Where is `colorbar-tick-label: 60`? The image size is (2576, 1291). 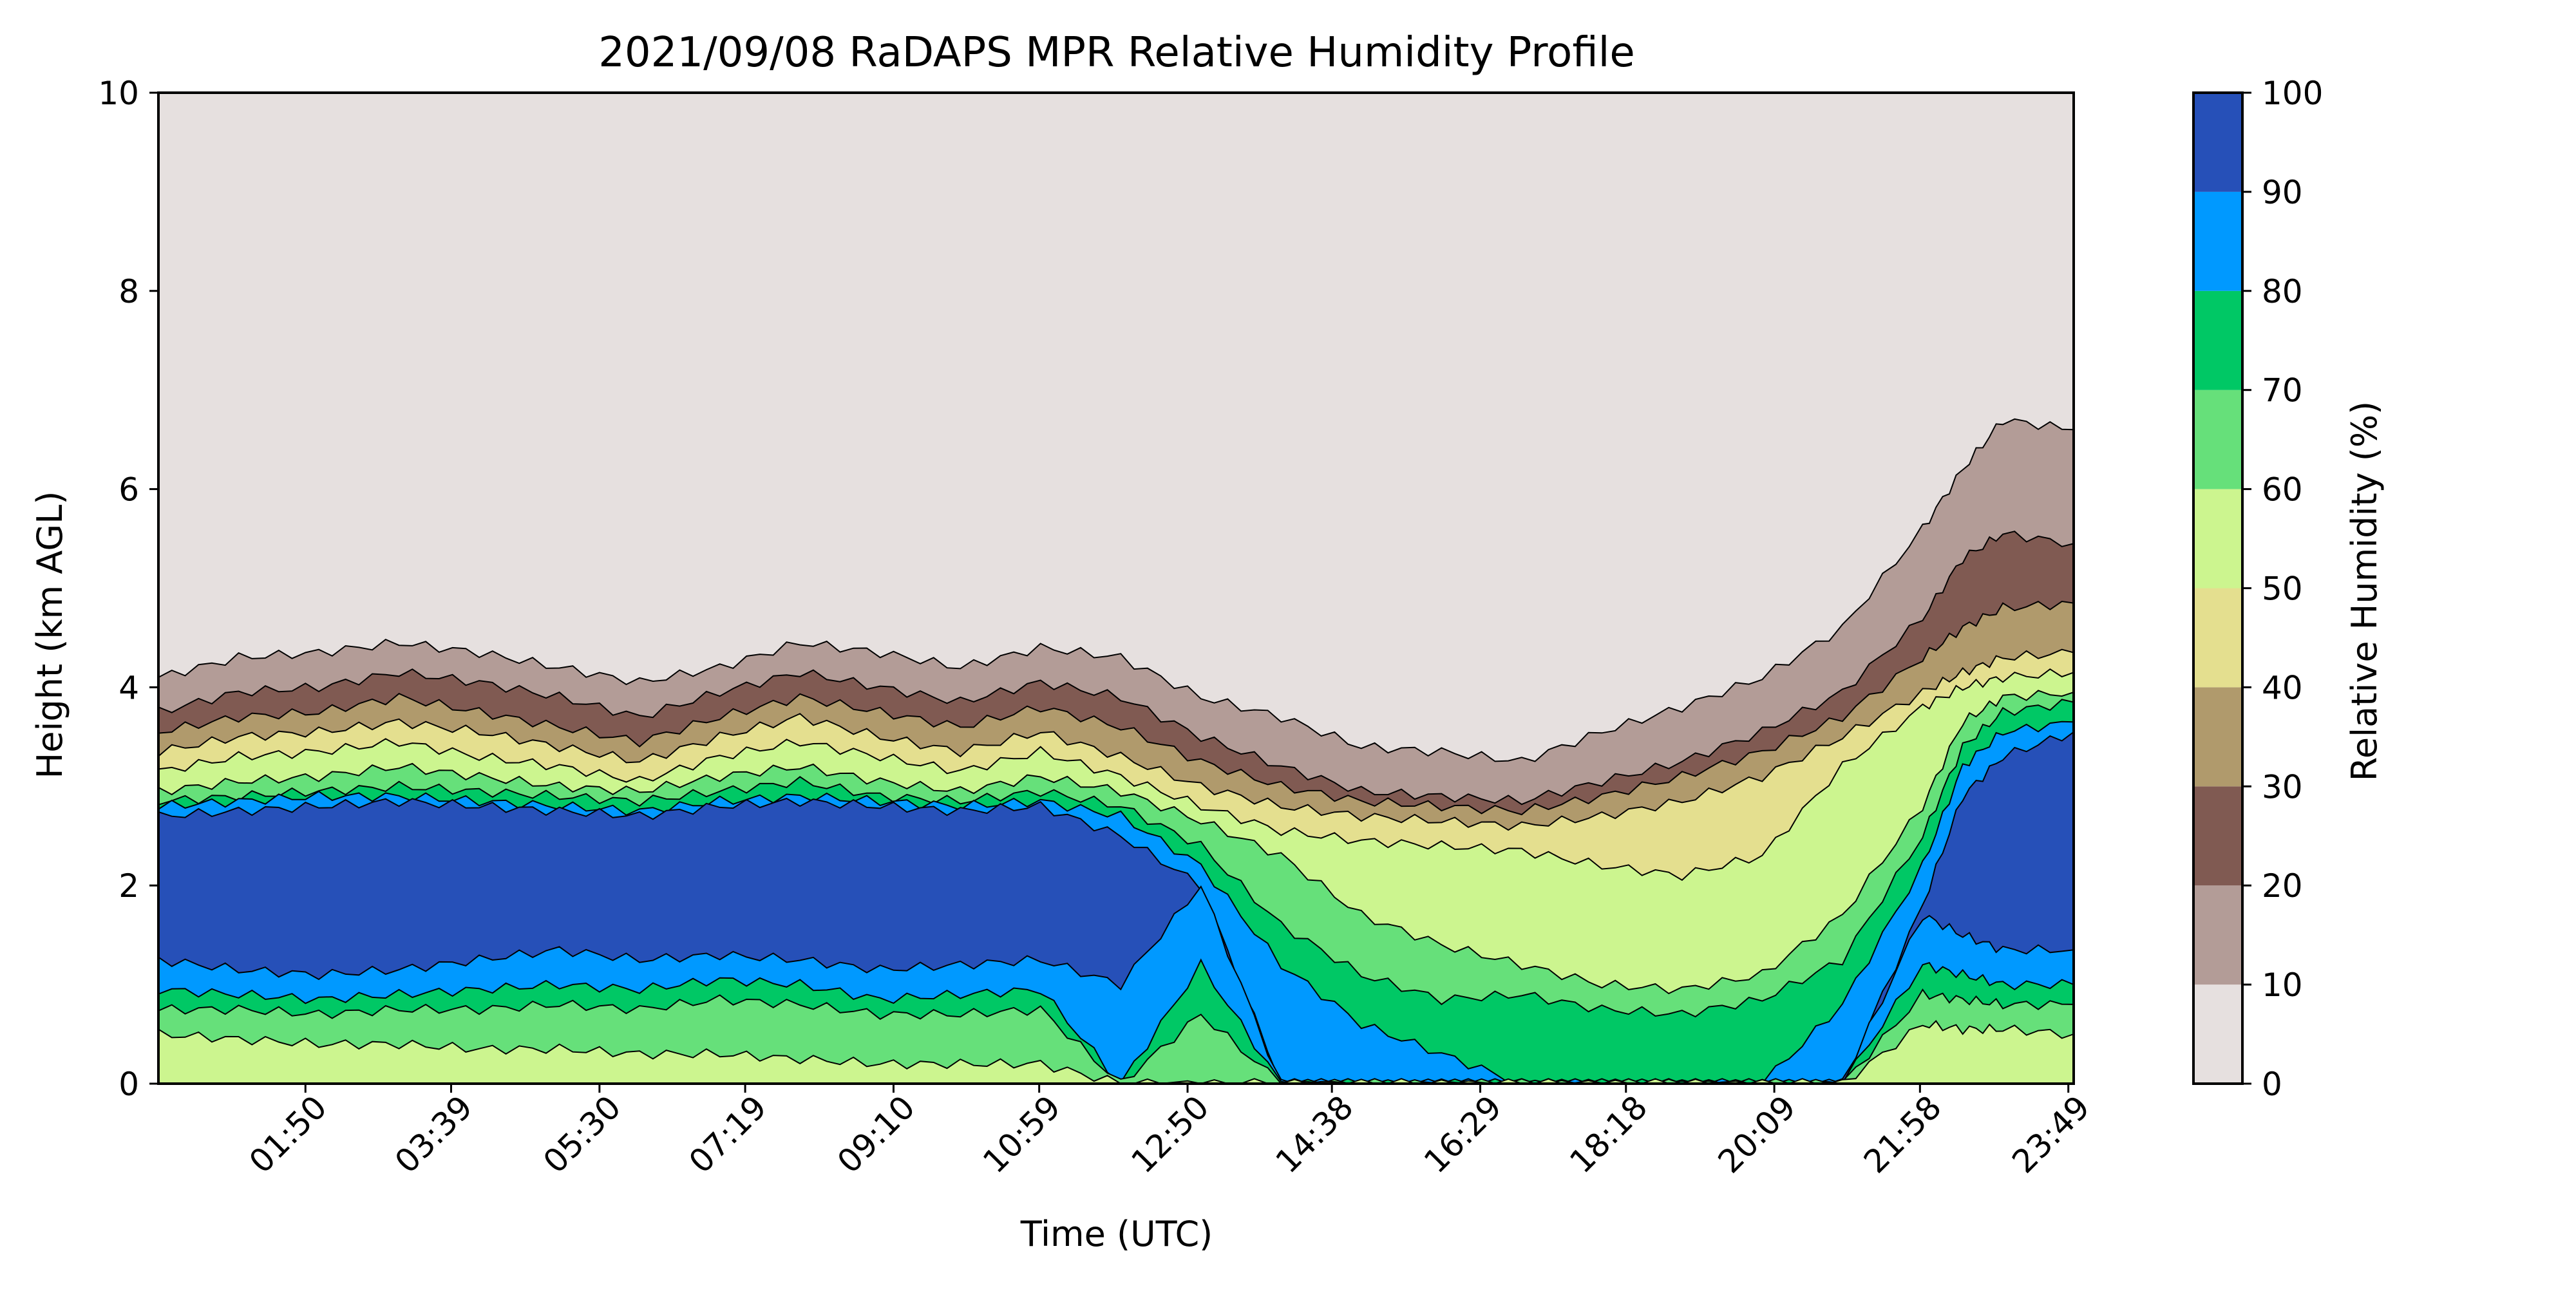 colorbar-tick-label: 60 is located at coordinates (2282, 490).